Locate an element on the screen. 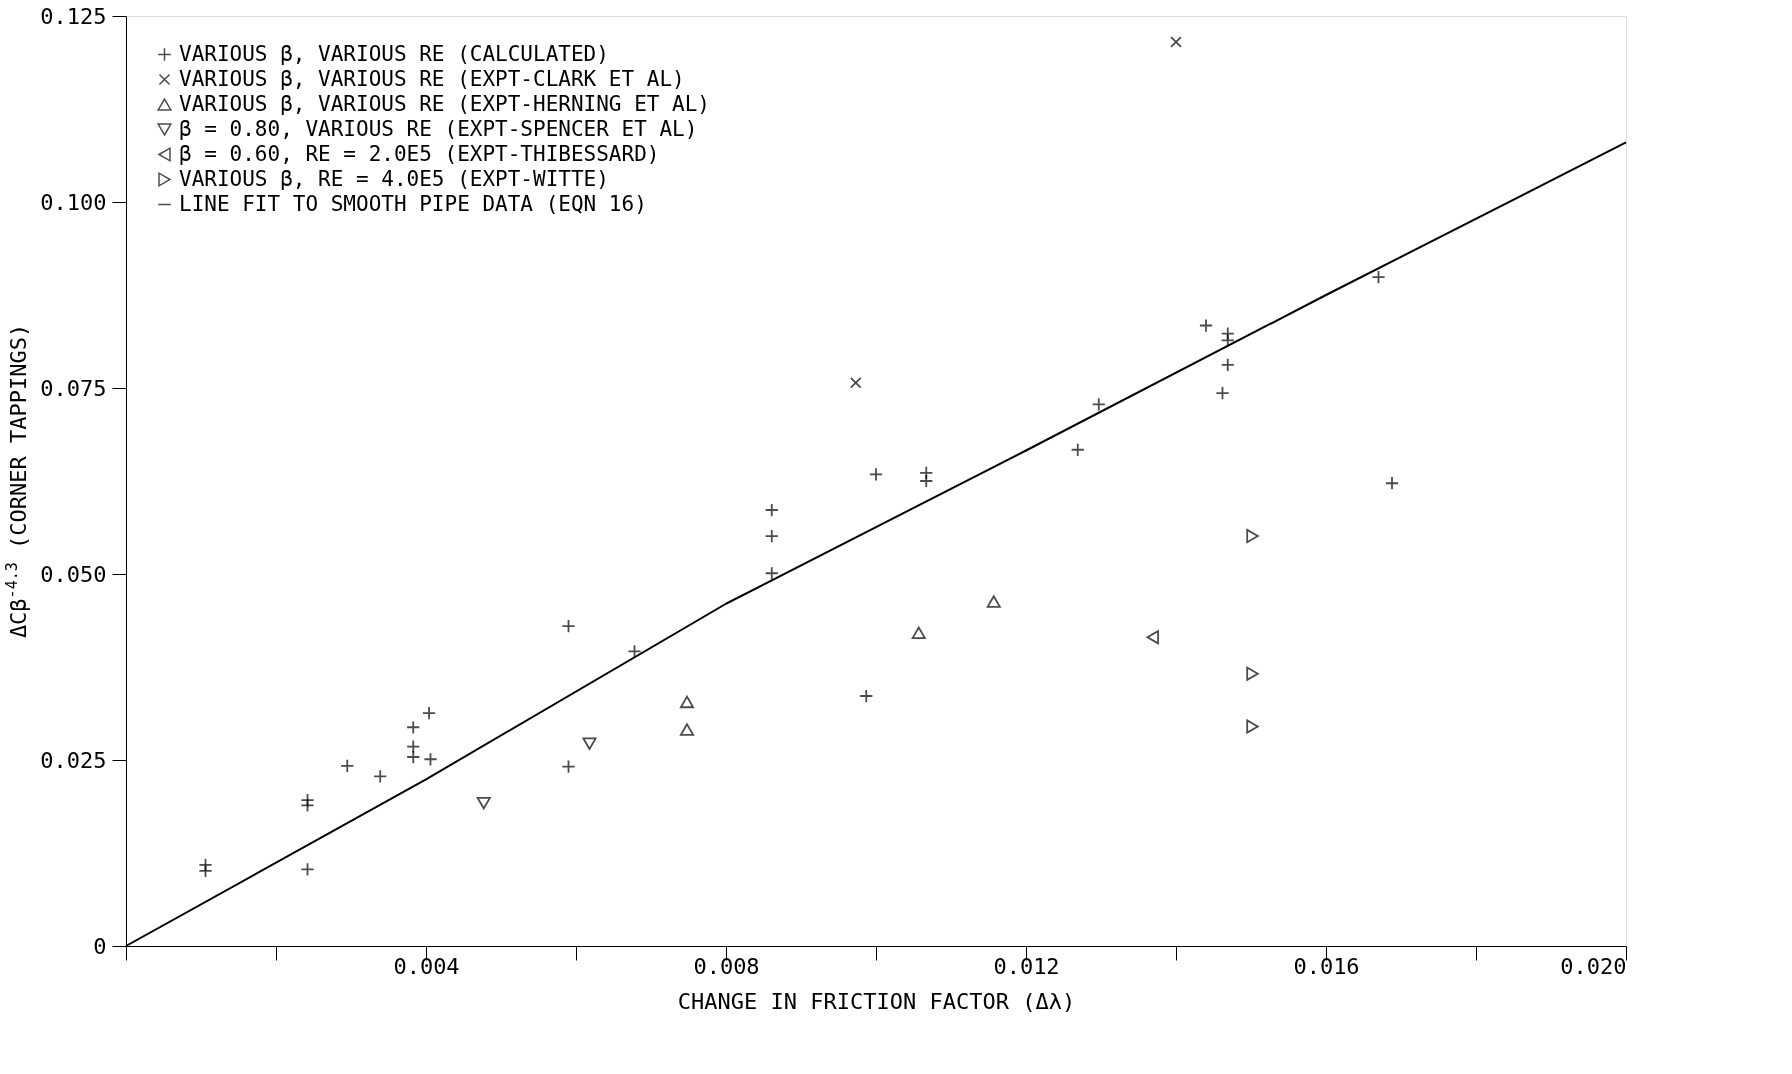 The height and width of the screenshot is (1074, 1792). y-tick-label: 0.050 is located at coordinates (73, 574).